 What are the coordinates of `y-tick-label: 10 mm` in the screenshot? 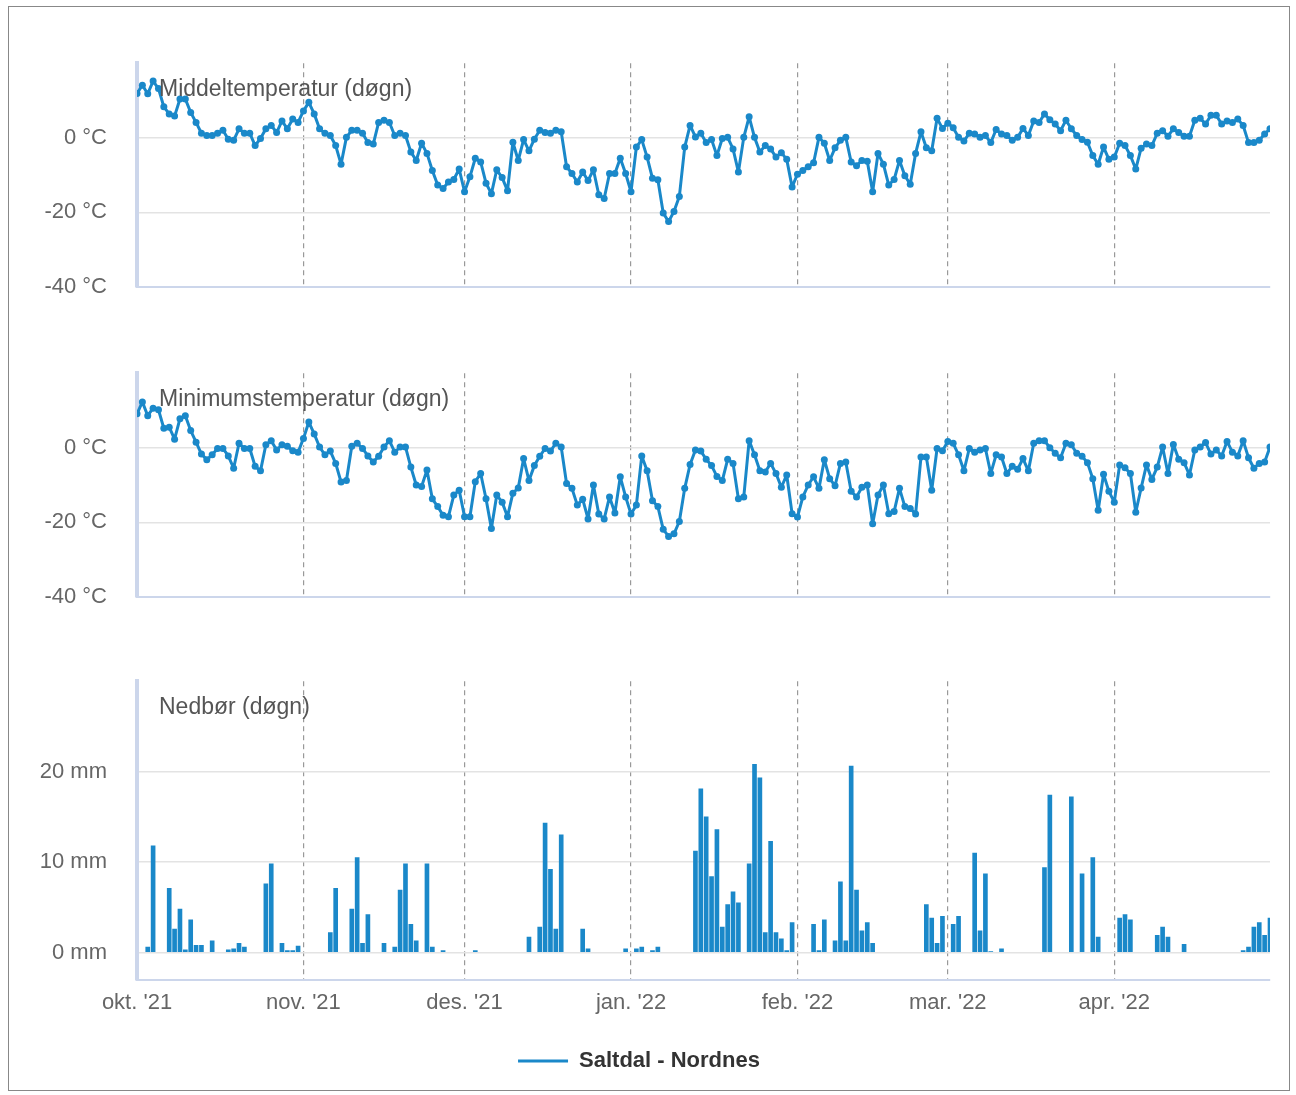 It's located at (73, 861).